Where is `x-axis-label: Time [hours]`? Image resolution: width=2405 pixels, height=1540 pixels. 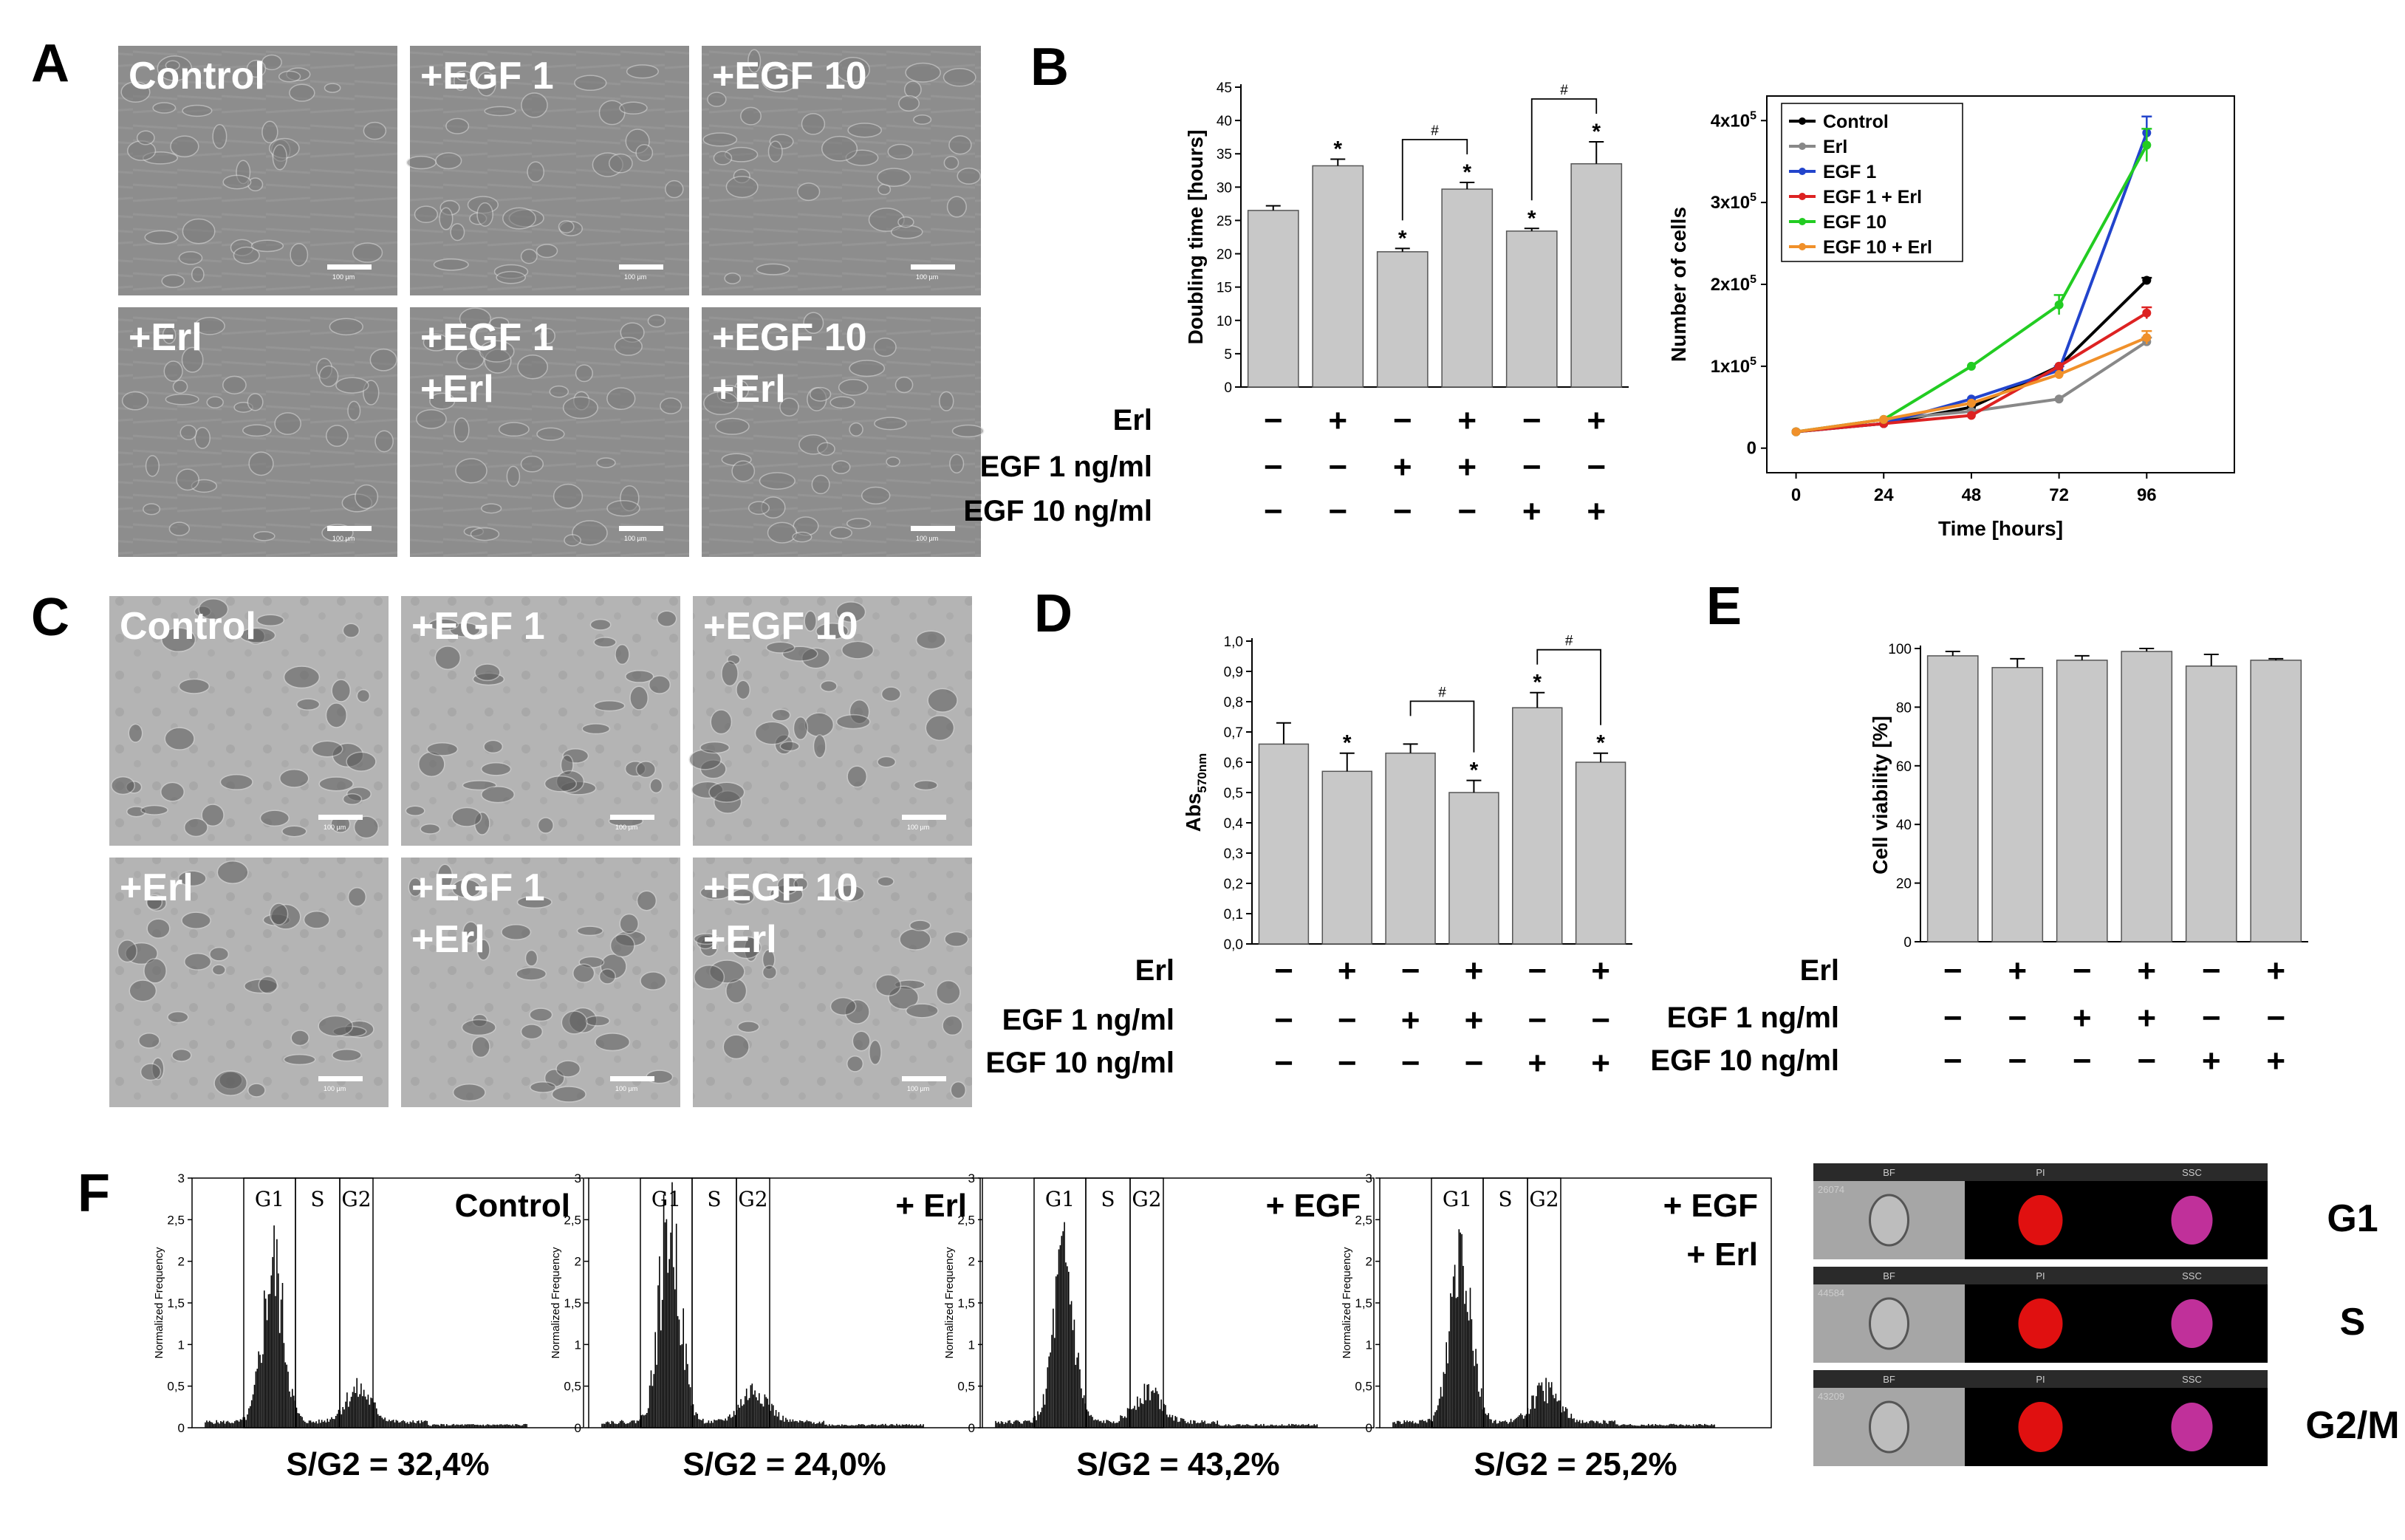
x-axis-label: Time [hours] is located at coordinates (2000, 528).